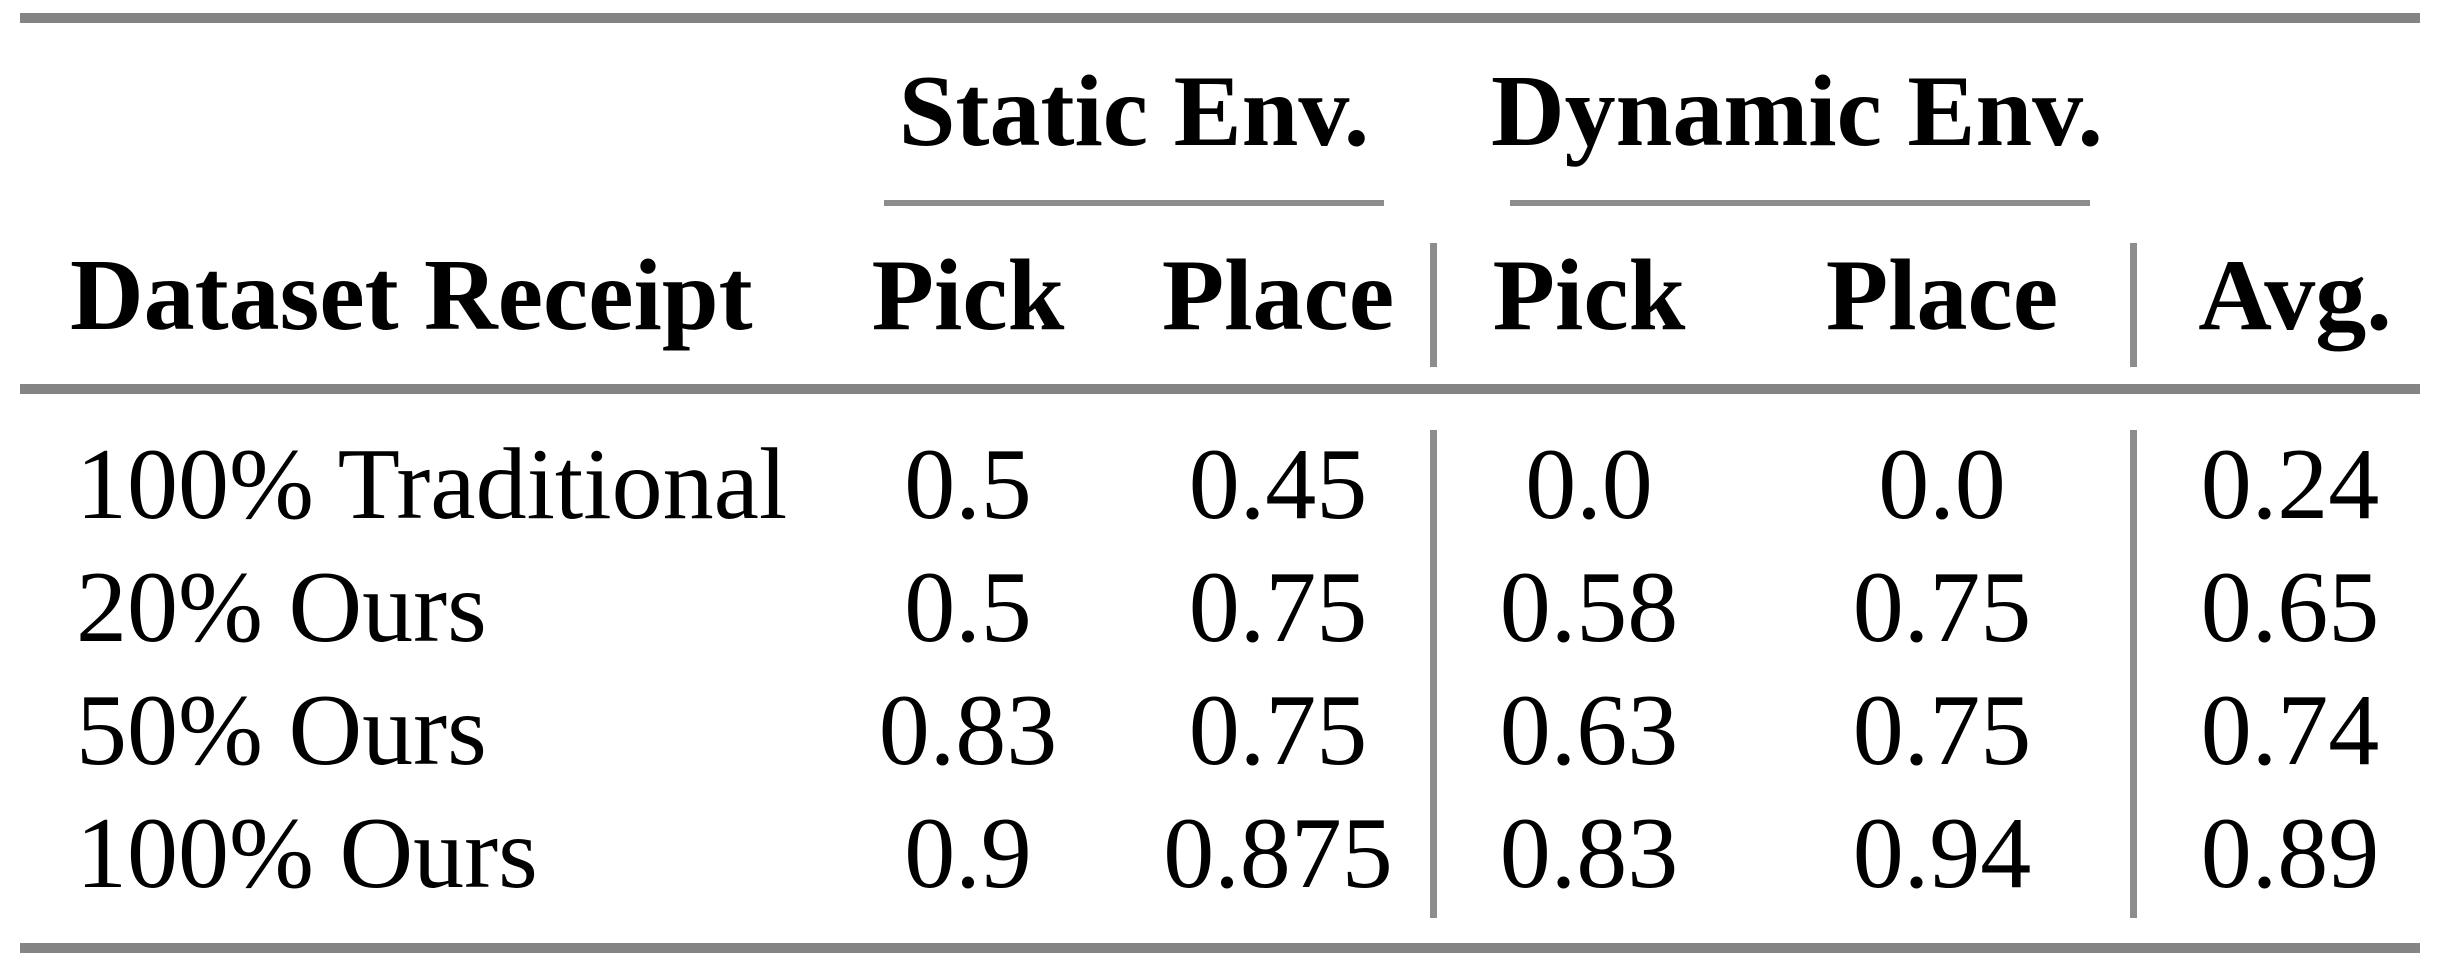  What do you see at coordinates (1797, 111) in the screenshot?
I see `group-header-dynamic-env: Dynamic Env.` at bounding box center [1797, 111].